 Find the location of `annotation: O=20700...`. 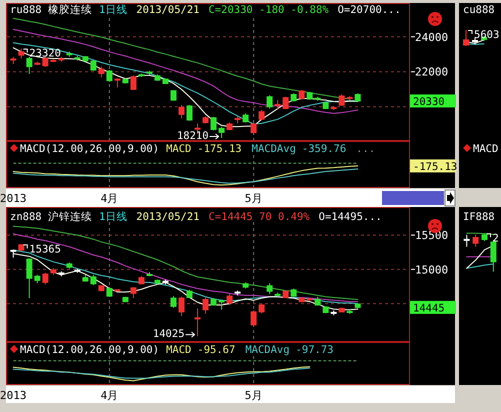

annotation: O=20700... is located at coordinates (369, 10).